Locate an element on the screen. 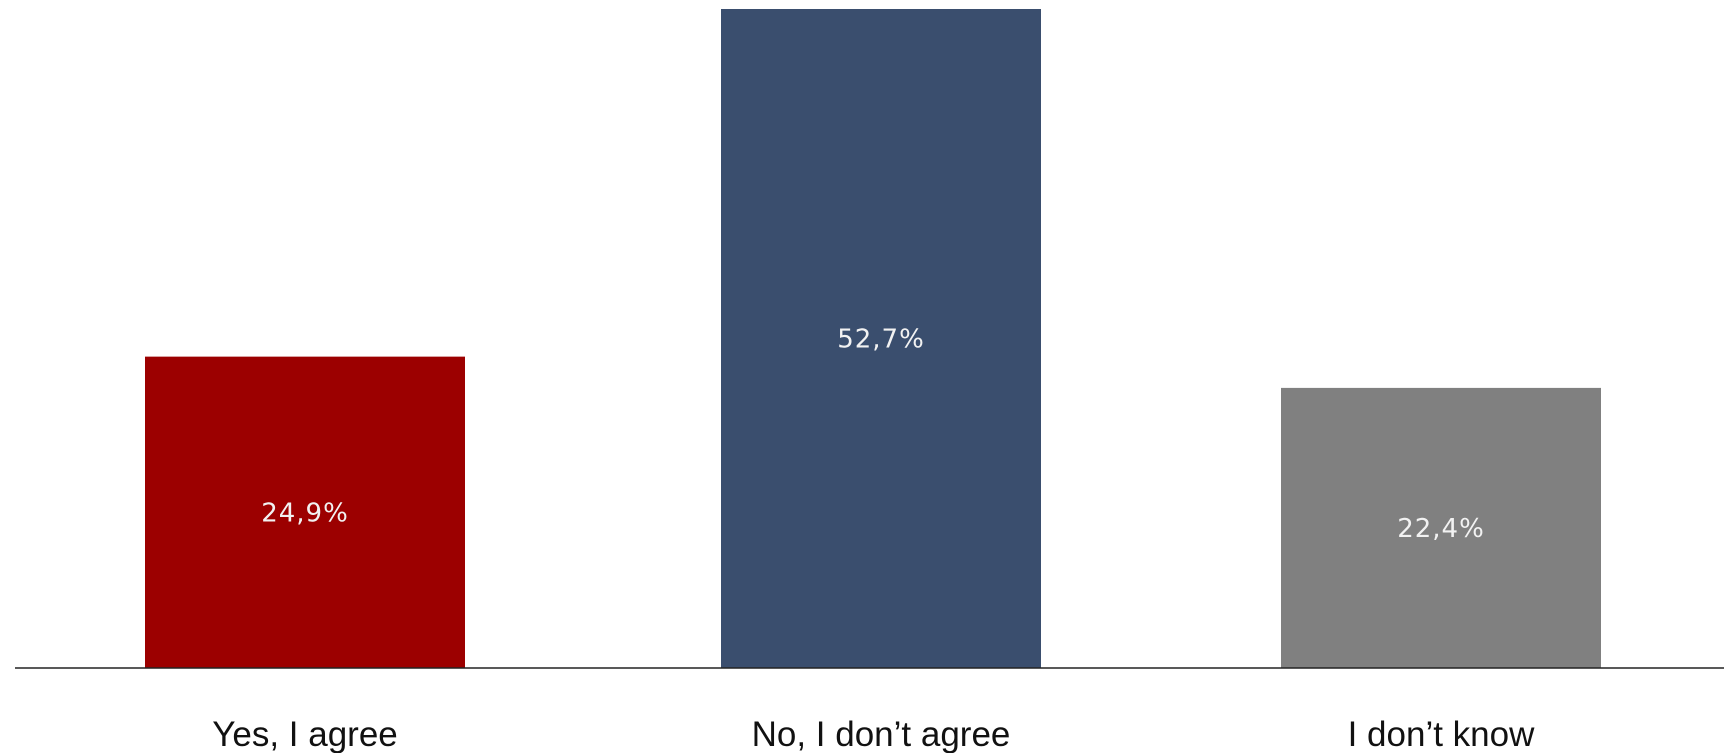  bar-value-label: 22,4% is located at coordinates (1441, 529).